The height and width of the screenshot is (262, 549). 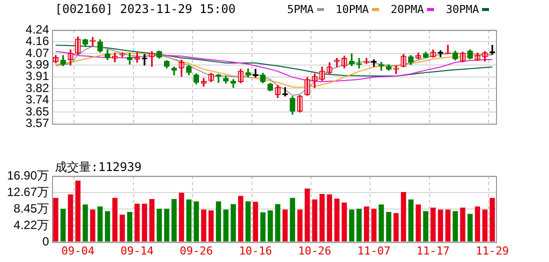 I want to click on x-tick-label: 09-26, so click(x=196, y=251).